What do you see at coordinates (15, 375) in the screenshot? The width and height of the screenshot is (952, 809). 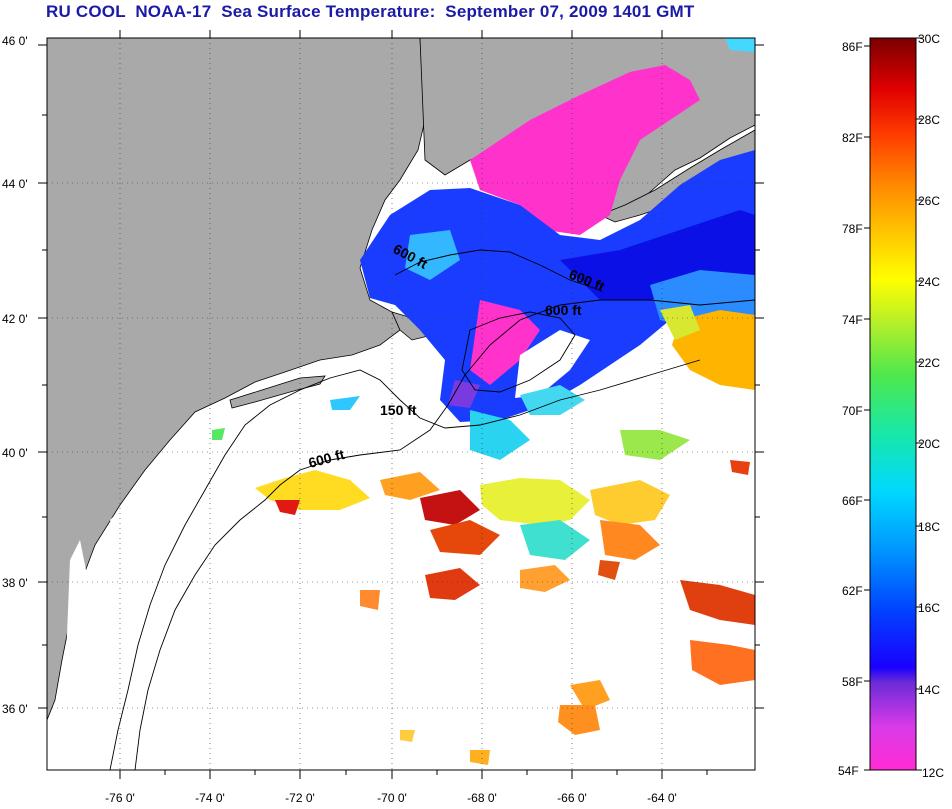 I see `latitude-labels: 46 0' 44 0' 42 0' 40 0' 38 0' 36 0'` at bounding box center [15, 375].